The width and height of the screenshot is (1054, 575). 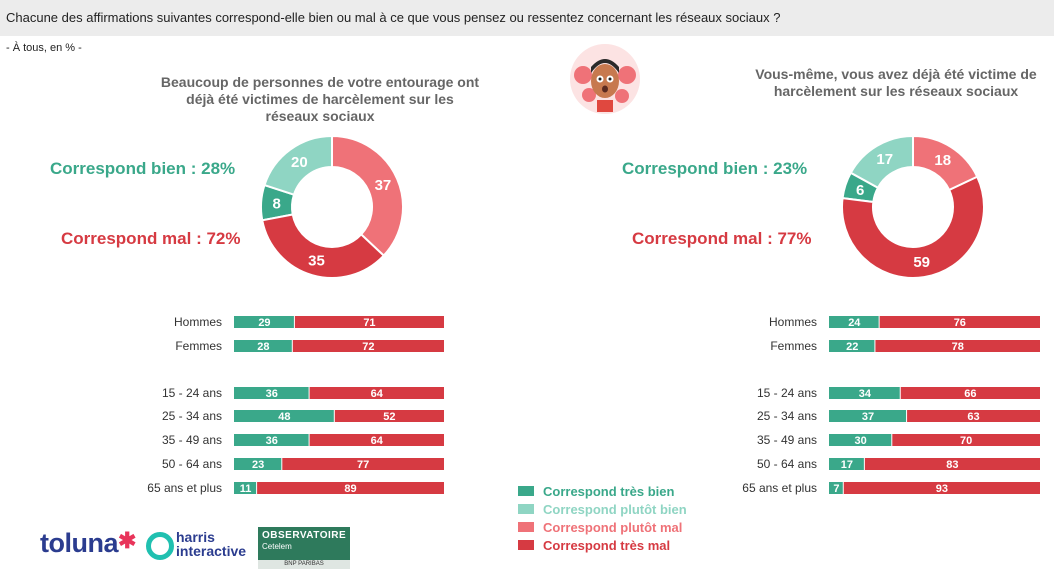 I want to click on donut-slice-label: 18, so click(x=942, y=160).